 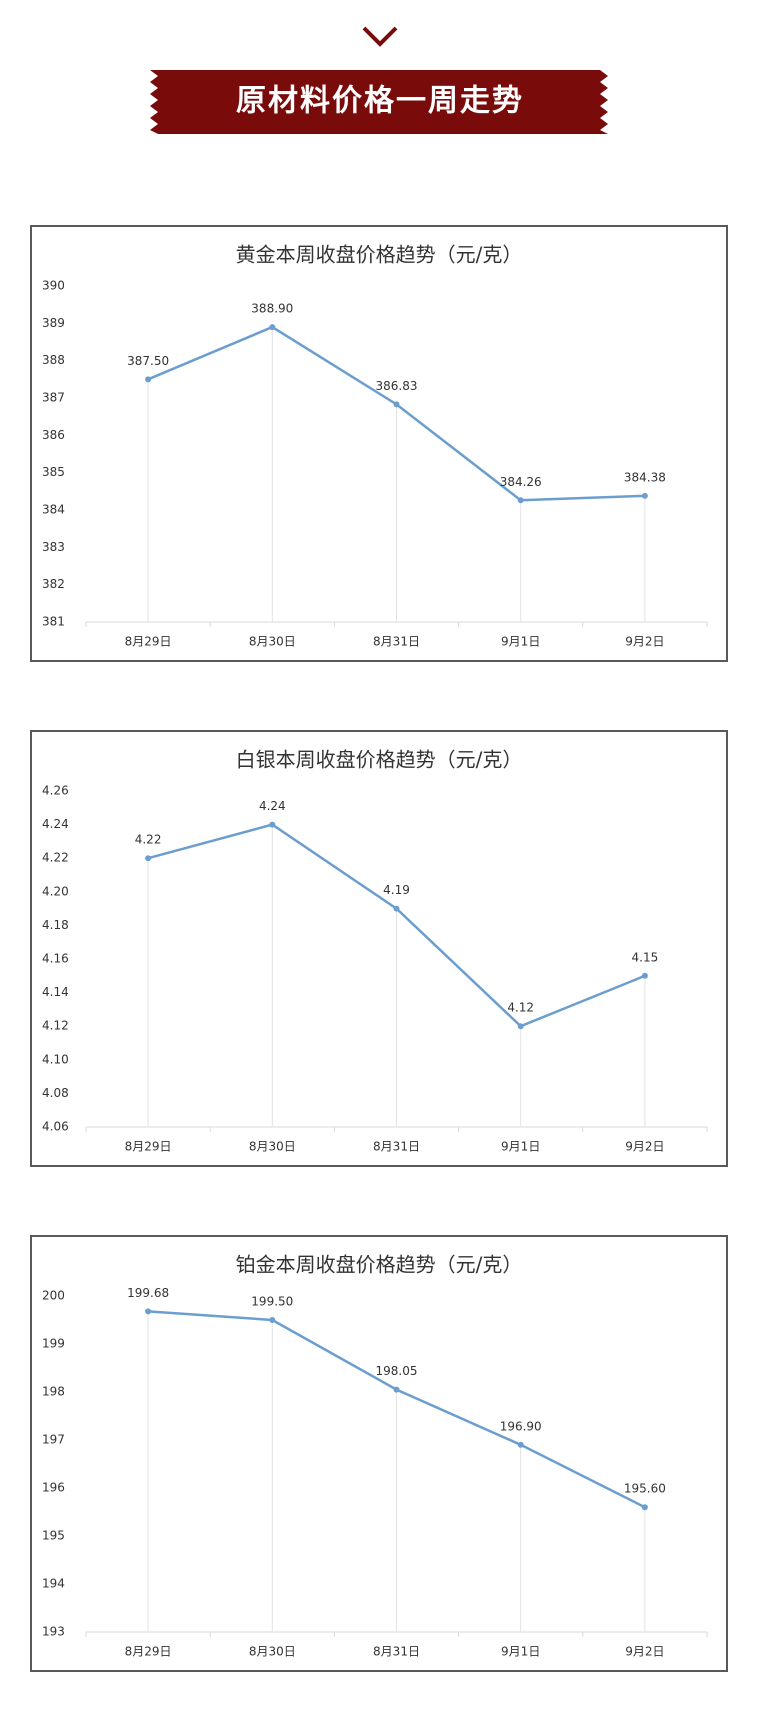 What do you see at coordinates (379, 760) in the screenshot?
I see `chart-title: 白银本周收盘价格趋势（元/克）` at bounding box center [379, 760].